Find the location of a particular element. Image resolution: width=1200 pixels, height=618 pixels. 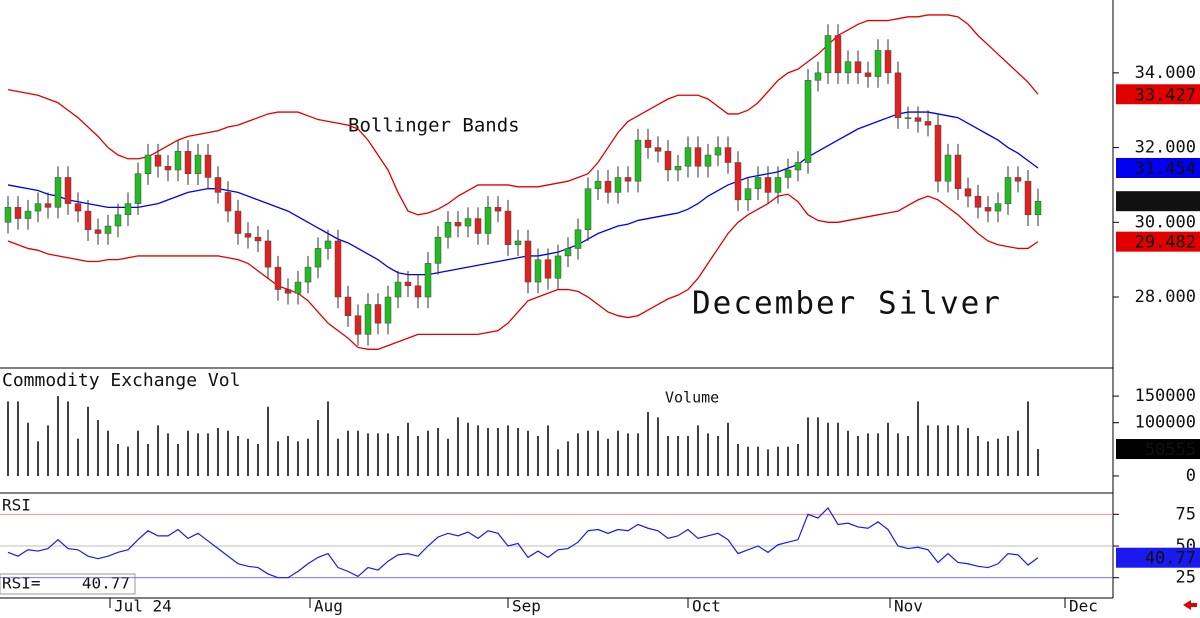

scroll-arrow is located at coordinates (1190, 605).